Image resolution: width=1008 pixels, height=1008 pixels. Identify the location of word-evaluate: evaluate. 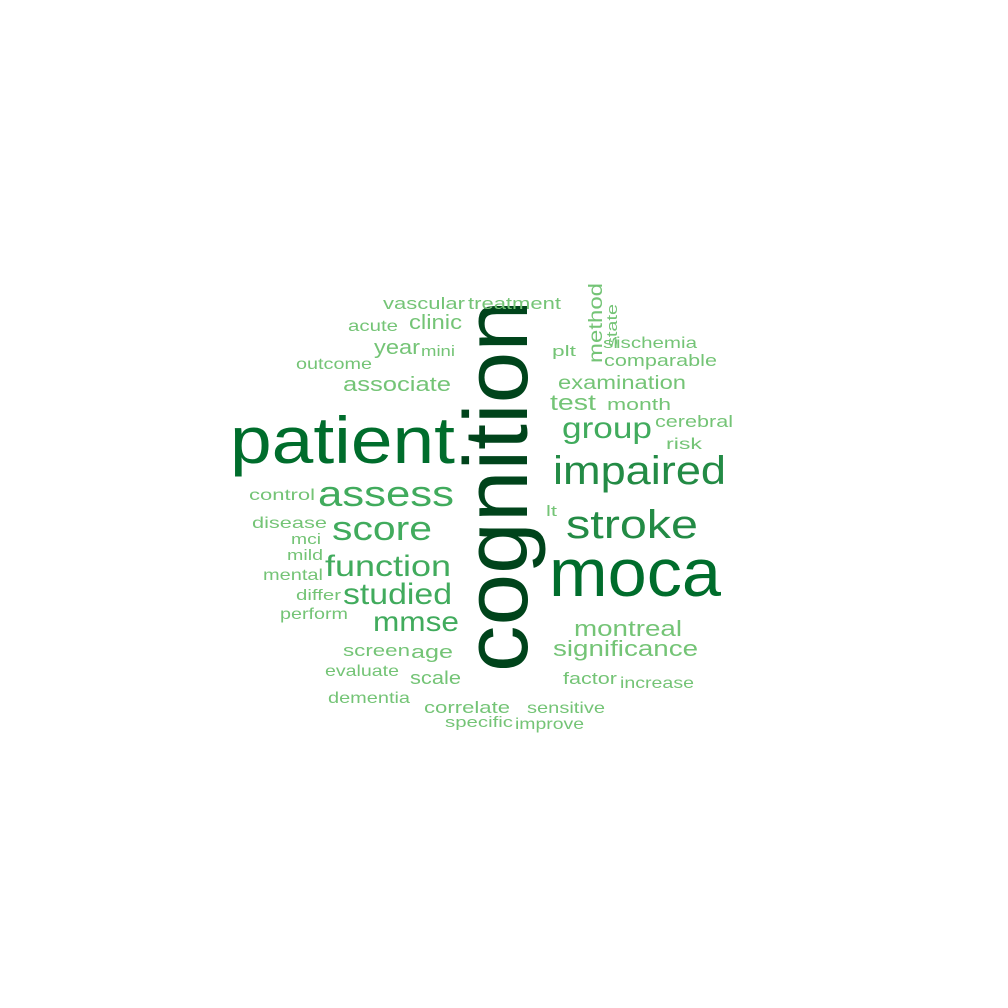
(362, 671).